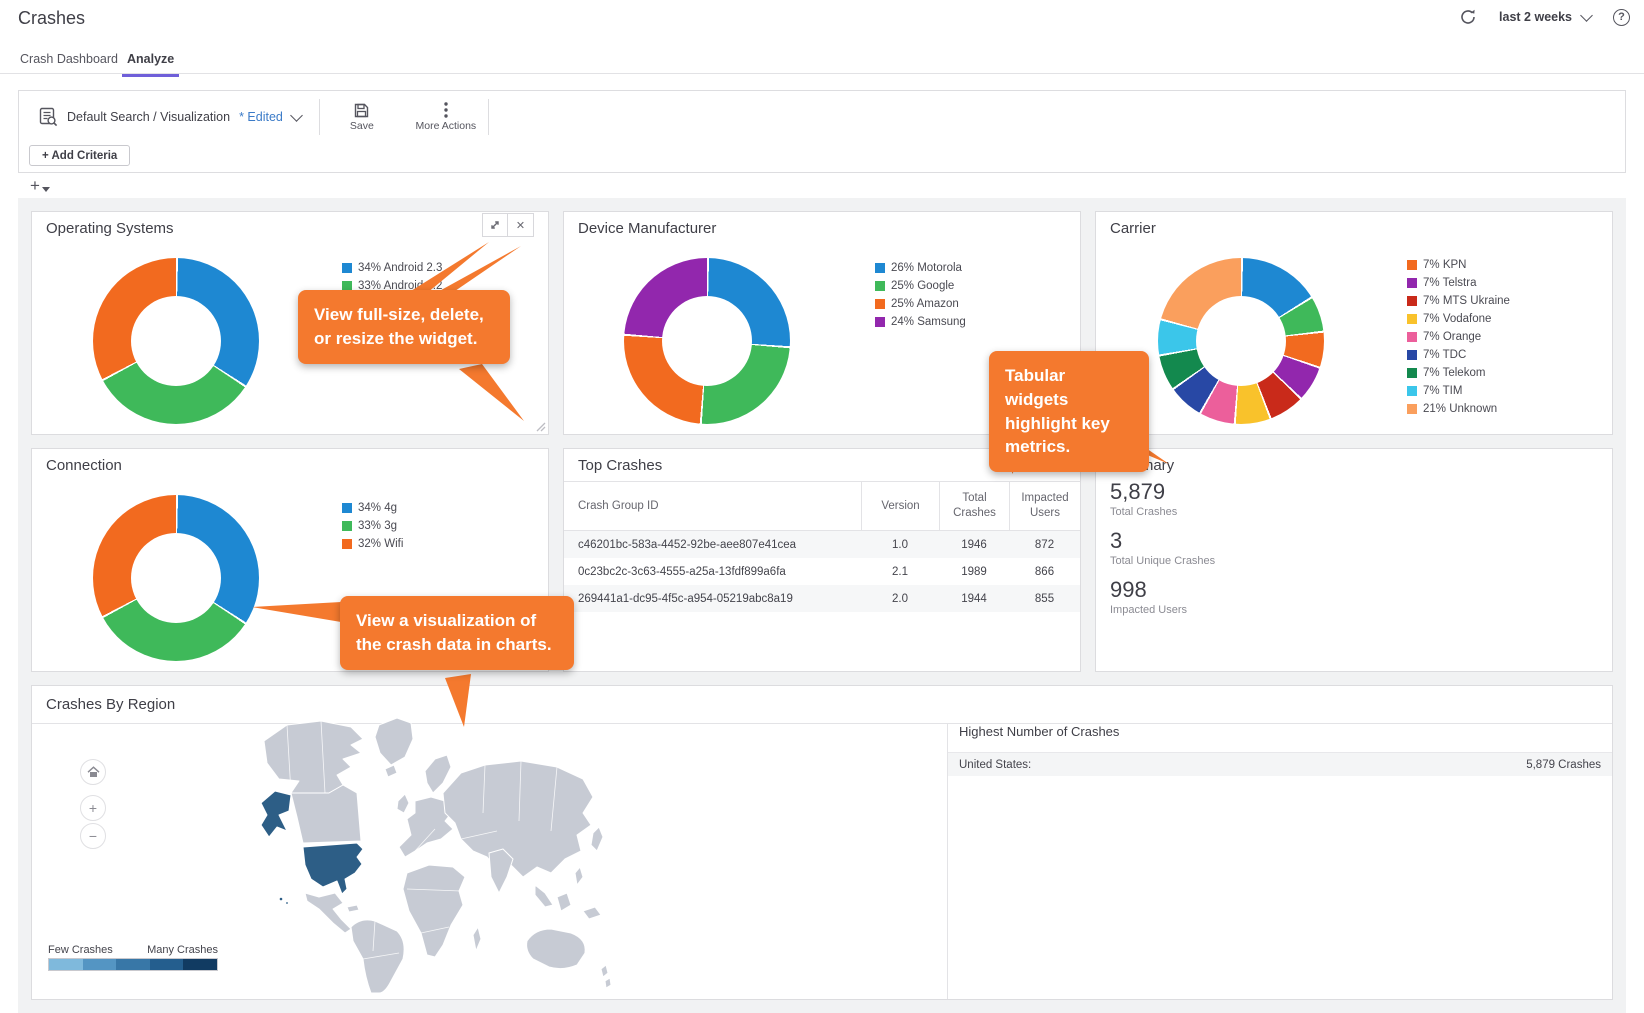  What do you see at coordinates (685, 598) in the screenshot?
I see `table-cell: 269441a1-dc95-4f5c-a954-05219abc8a19` at bounding box center [685, 598].